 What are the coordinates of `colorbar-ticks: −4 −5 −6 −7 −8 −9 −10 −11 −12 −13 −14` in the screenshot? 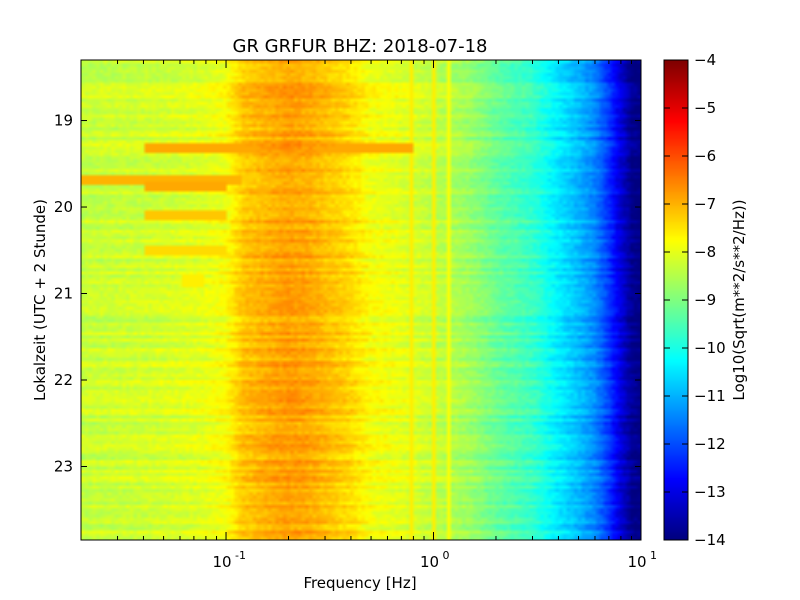 It's located at (695, 300).